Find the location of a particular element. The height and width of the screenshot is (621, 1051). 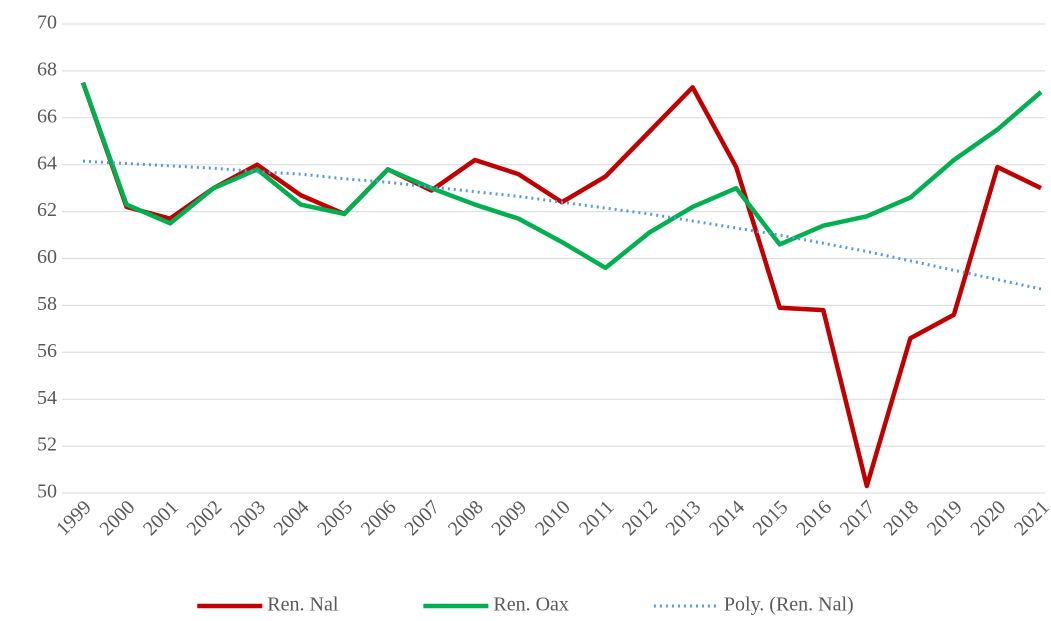

x-tick-label: 2016 is located at coordinates (814, 518).